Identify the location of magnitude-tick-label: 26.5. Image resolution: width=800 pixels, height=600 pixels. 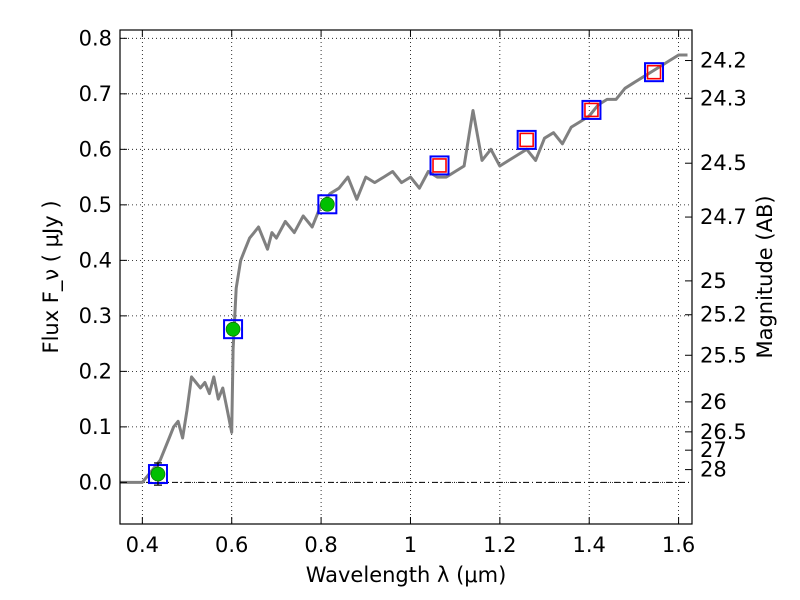
(723, 432).